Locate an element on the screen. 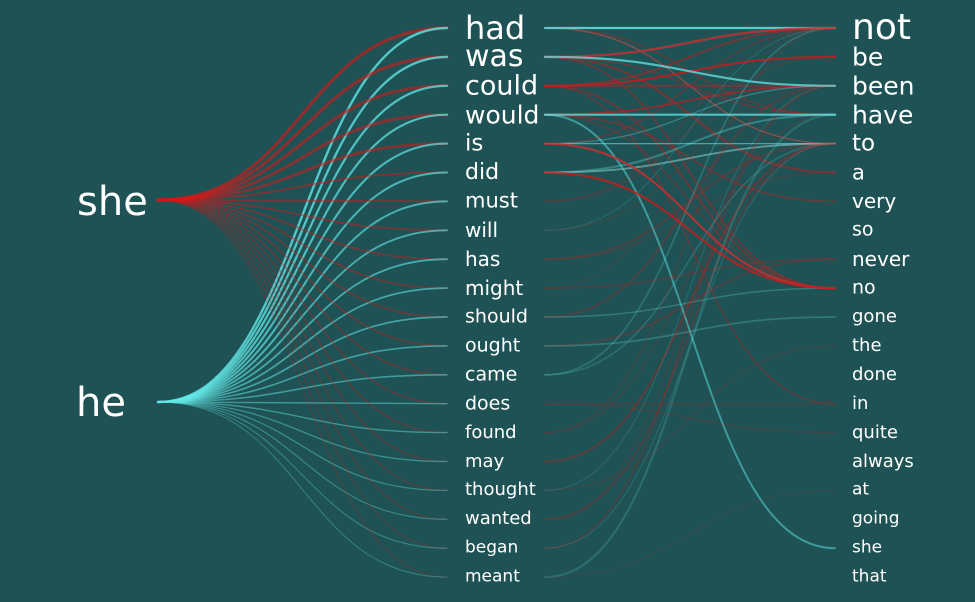 Image resolution: width=975 pixels, height=602 pixels. flow-must-be is located at coordinates (690, 129).